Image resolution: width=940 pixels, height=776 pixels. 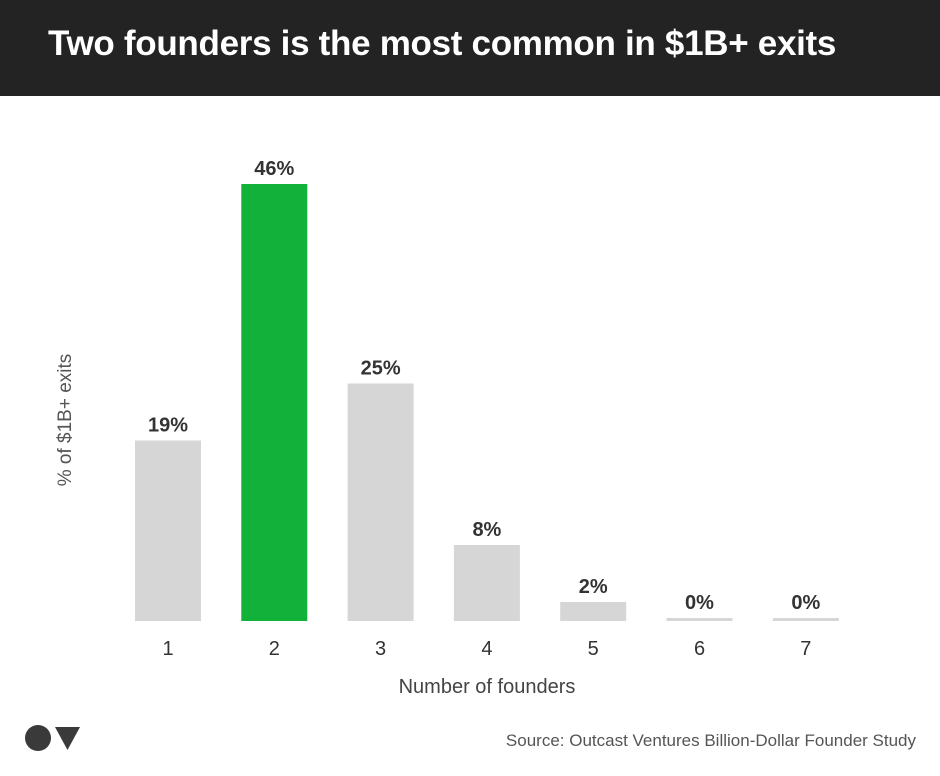 I want to click on x-tick-label-1: 1, so click(x=167, y=649).